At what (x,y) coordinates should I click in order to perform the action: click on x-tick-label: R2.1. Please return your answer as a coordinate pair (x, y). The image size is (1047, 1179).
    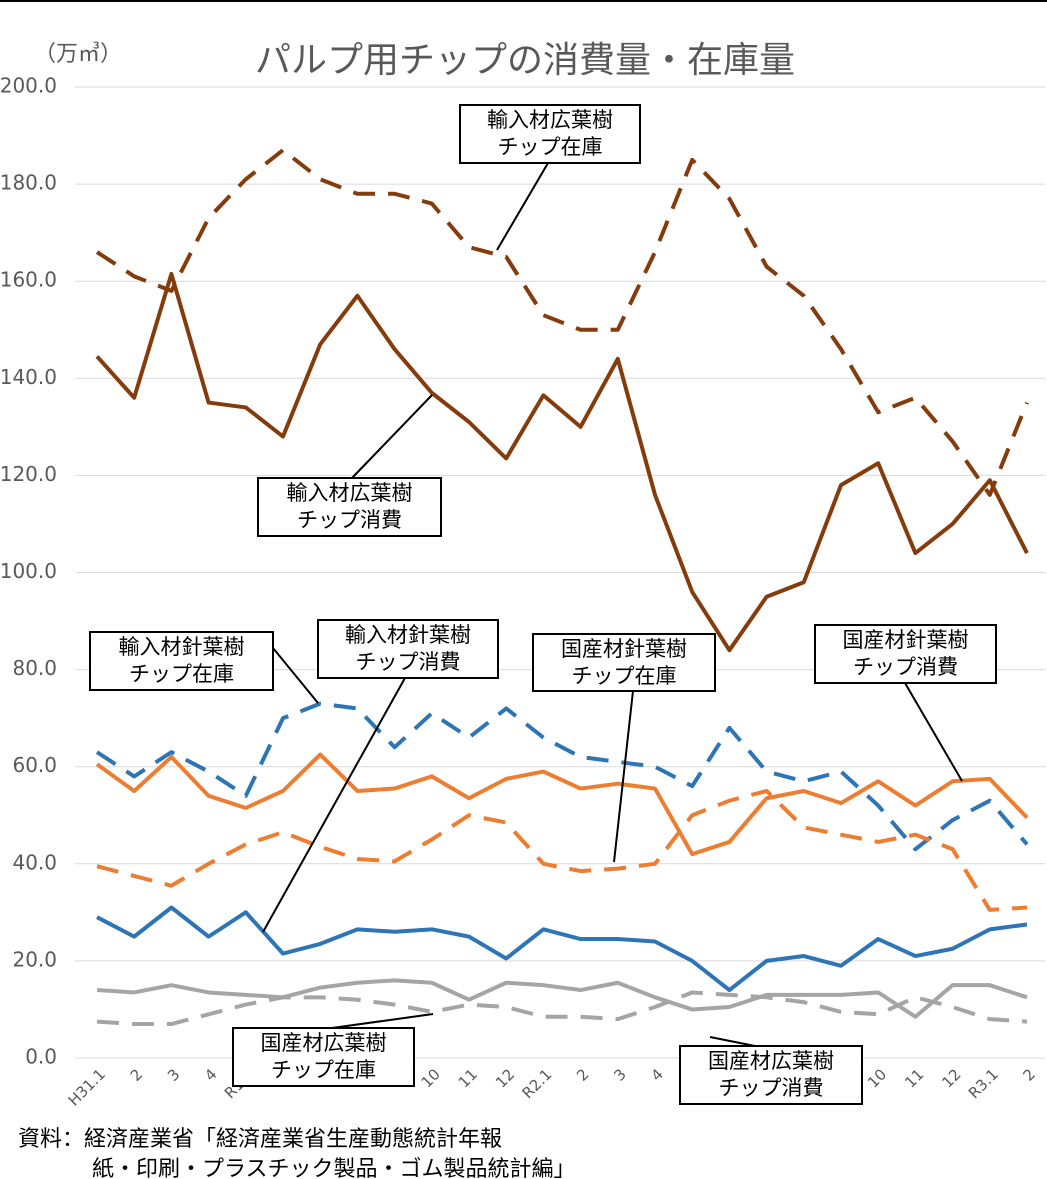
    Looking at the image, I should click on (536, 1083).